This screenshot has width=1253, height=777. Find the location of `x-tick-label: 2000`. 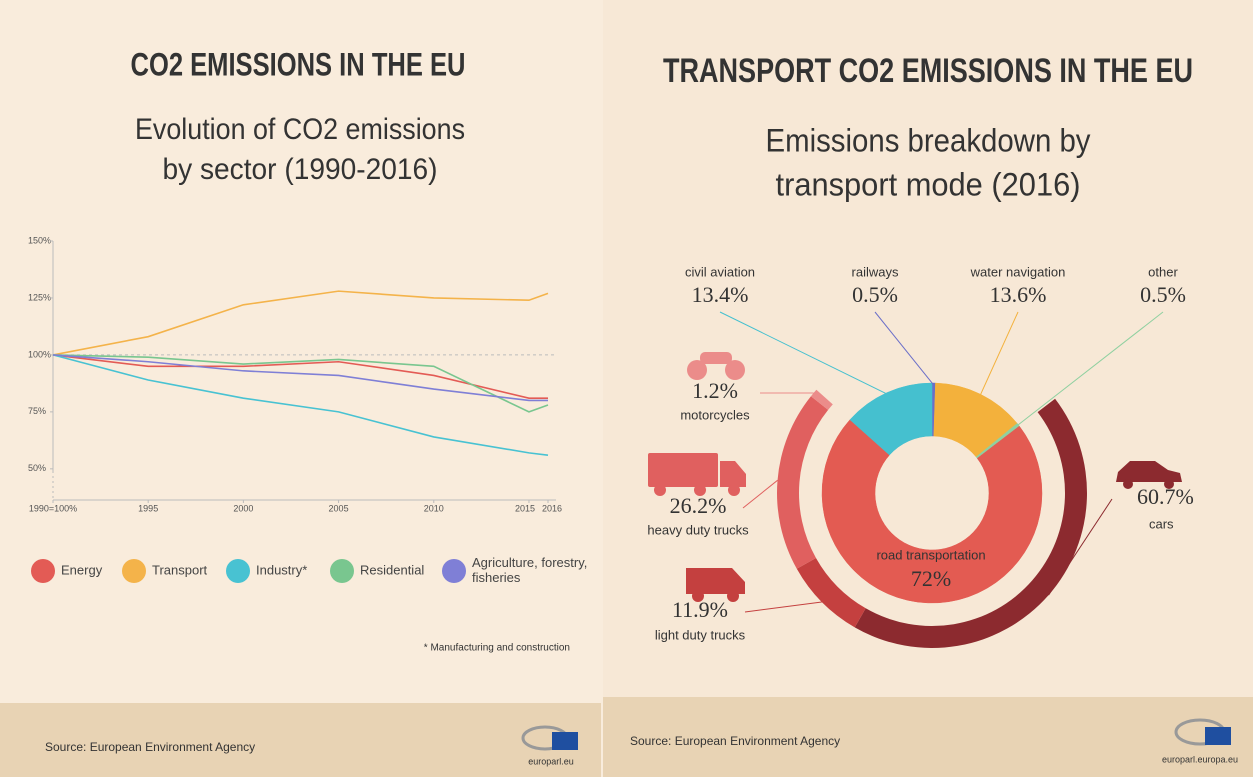

x-tick-label: 2000 is located at coordinates (243, 508).